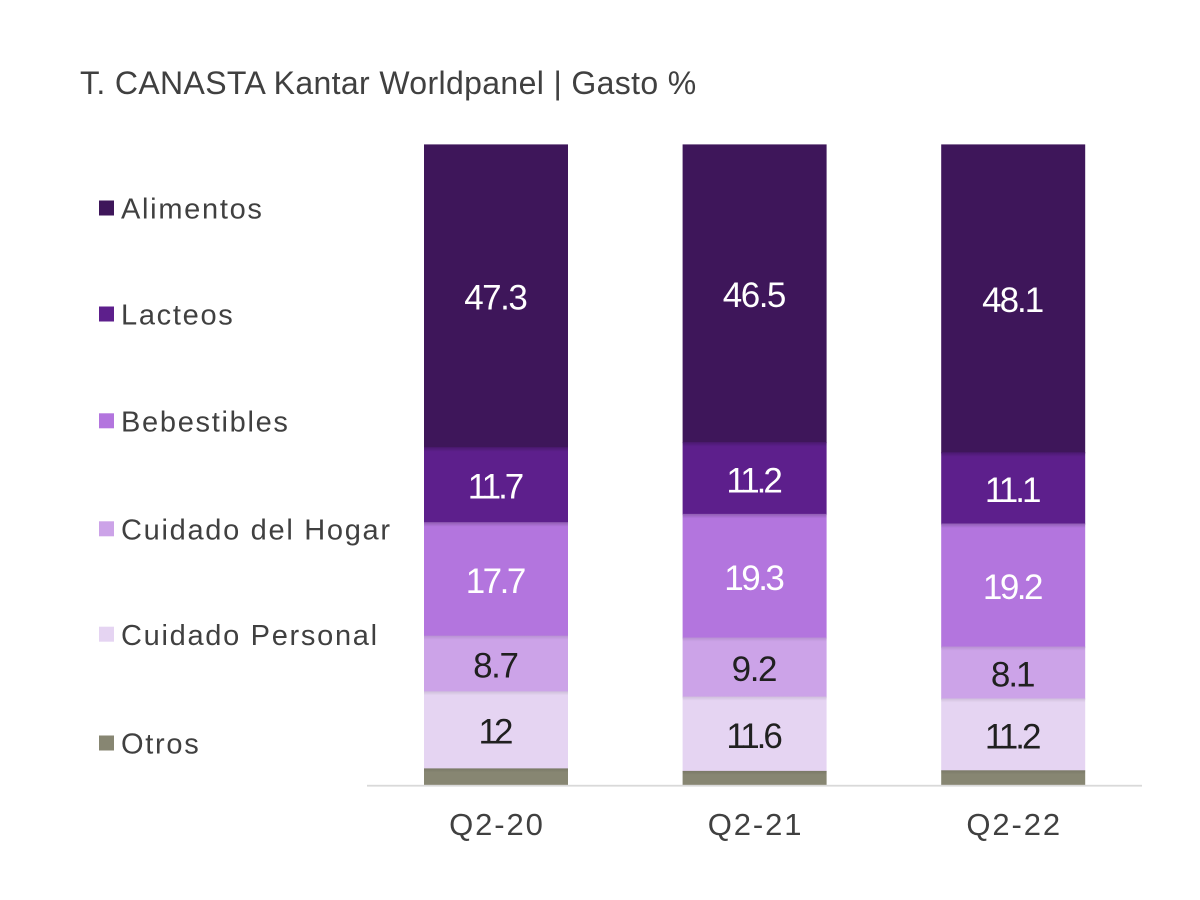  Describe the element at coordinates (495, 487) in the screenshot. I see `svg-text: 11.7` at that location.